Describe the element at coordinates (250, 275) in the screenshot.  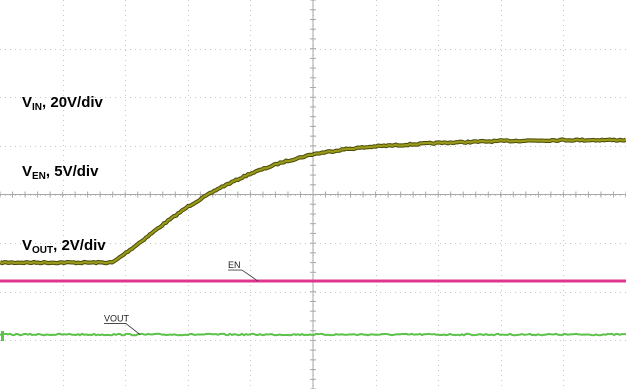
I see `en-marker-leader` at that location.